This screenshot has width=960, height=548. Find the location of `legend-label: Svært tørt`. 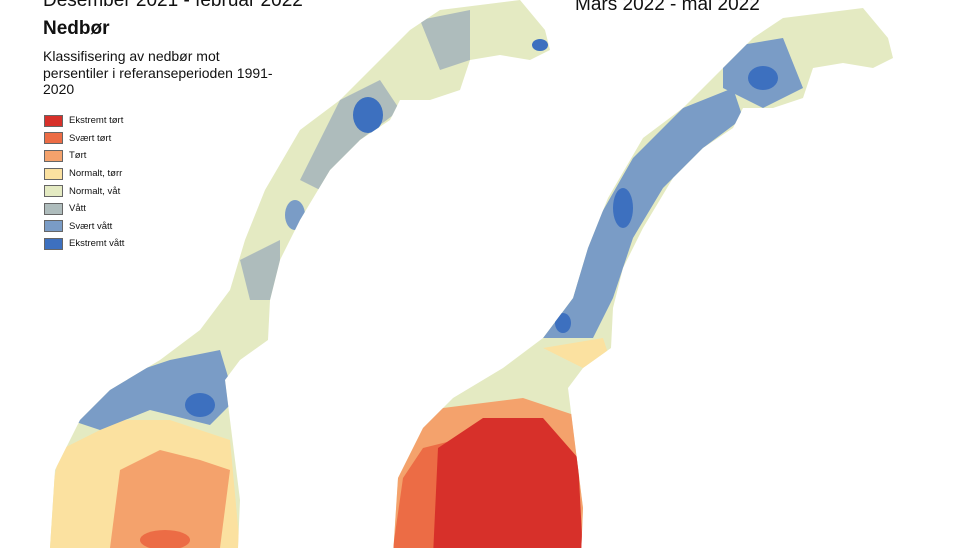

legend-label: Svært tørt is located at coordinates (90, 138).